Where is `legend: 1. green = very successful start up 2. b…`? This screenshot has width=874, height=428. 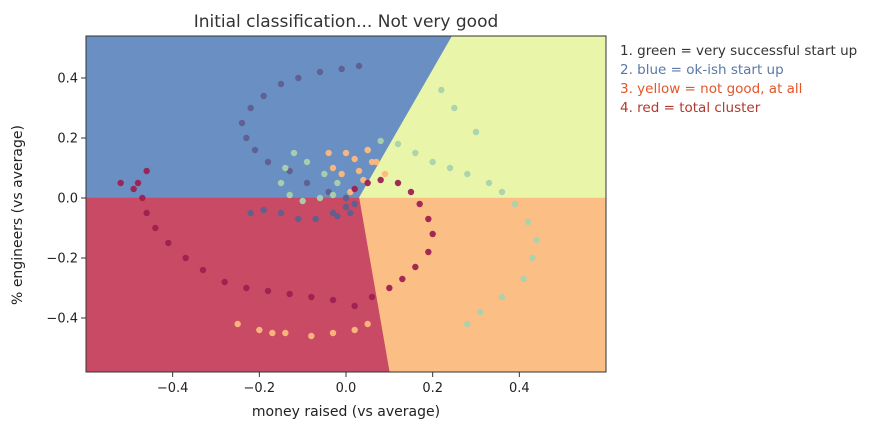 legend: 1. green = very successful start up 2. b… is located at coordinates (745, 80).